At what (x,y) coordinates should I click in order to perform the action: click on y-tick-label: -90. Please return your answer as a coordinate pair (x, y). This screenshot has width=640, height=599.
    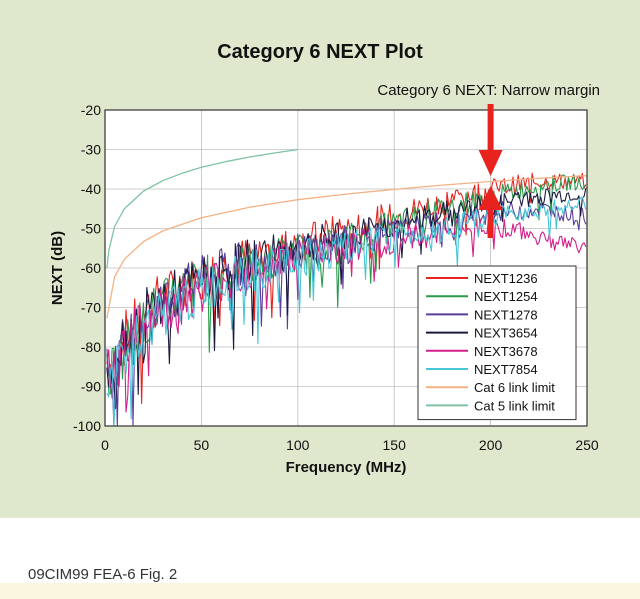
    Looking at the image, I should click on (91, 387).